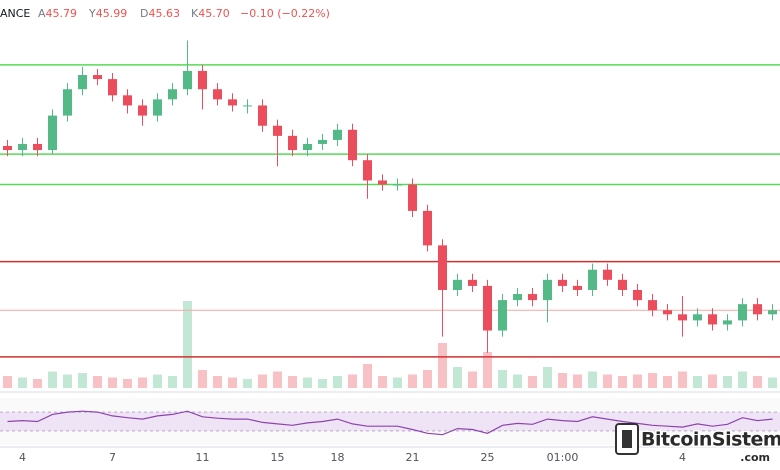 This screenshot has height=470, width=780. What do you see at coordinates (214, 13) in the screenshot?
I see `ohlc-number: 45.70` at bounding box center [214, 13].